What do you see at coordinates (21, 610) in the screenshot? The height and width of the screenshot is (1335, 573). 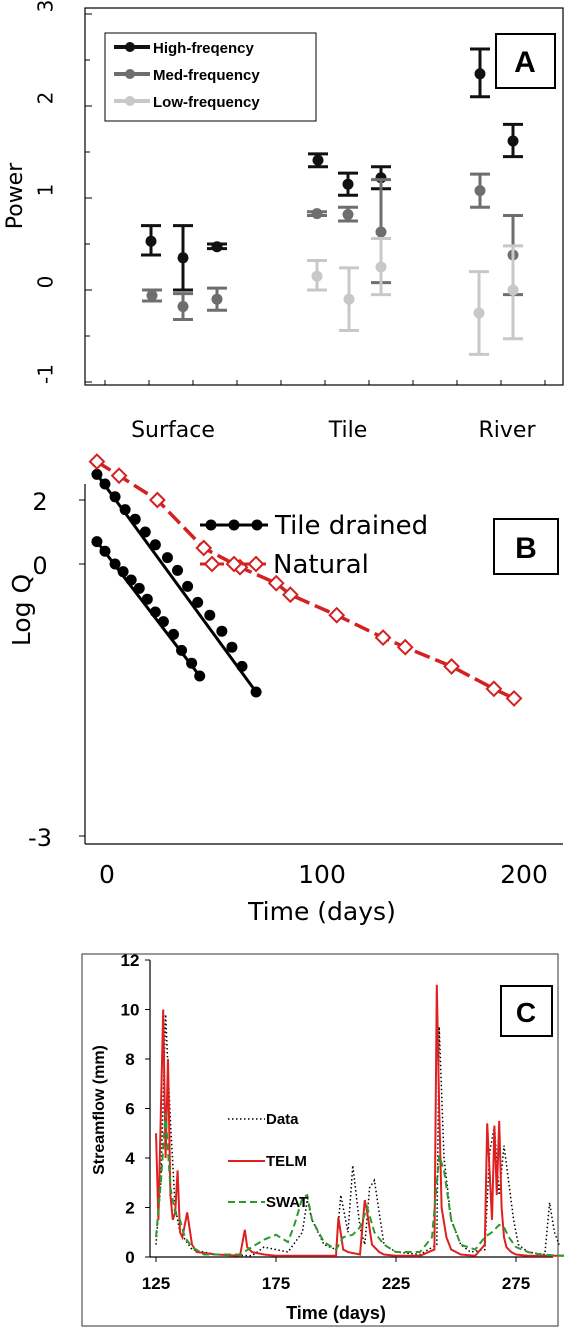 I see `y-axis-label-b: Log Q` at bounding box center [21, 610].